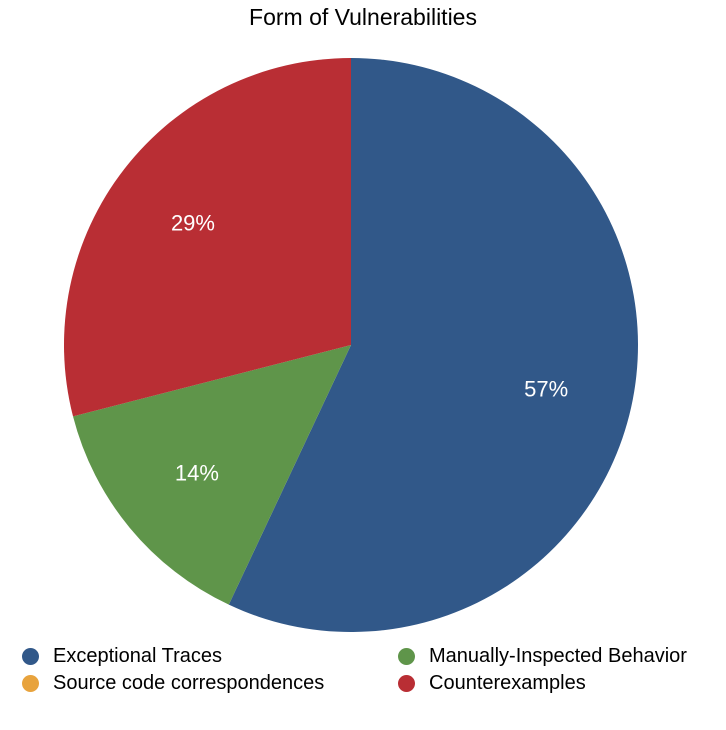  Describe the element at coordinates (546, 389) in the screenshot. I see `slice-data-label: 57%` at that location.